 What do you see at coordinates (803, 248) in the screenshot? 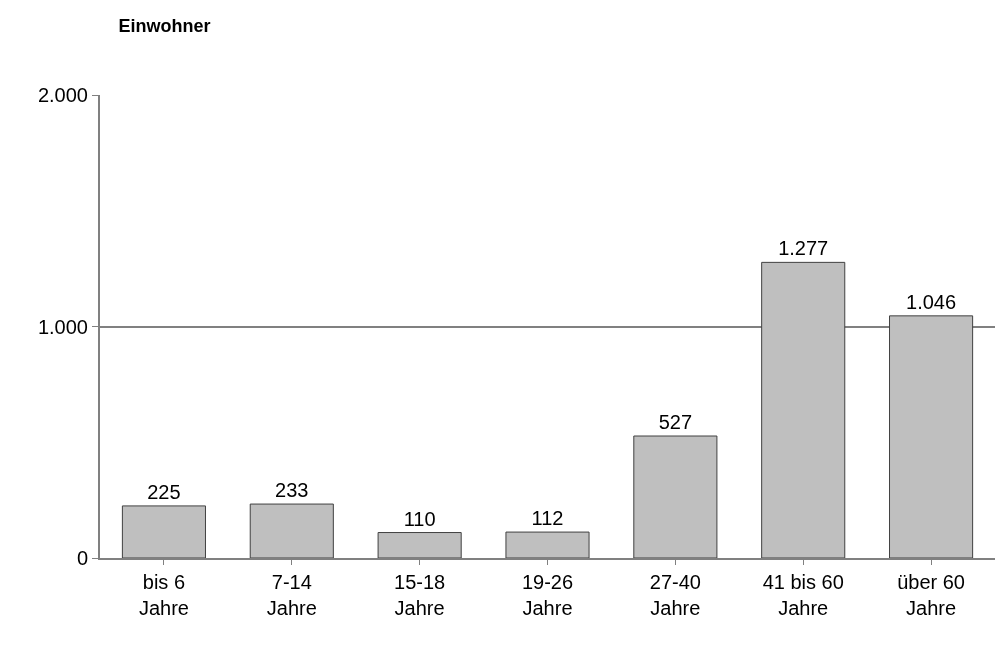
I see `data-label: 1.277` at bounding box center [803, 248].